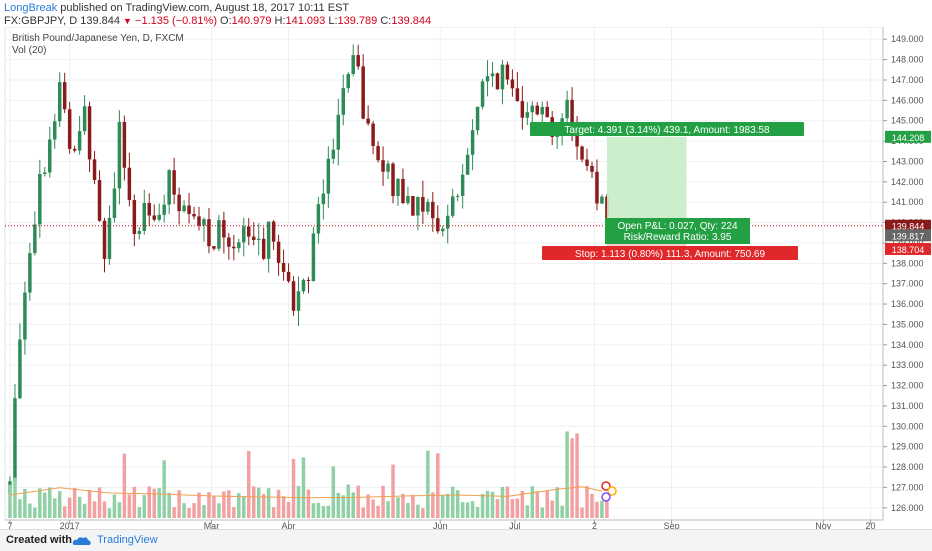 This screenshot has height=551, width=932. Describe the element at coordinates (411, 21) in the screenshot. I see `close-value: 139.844` at that location.